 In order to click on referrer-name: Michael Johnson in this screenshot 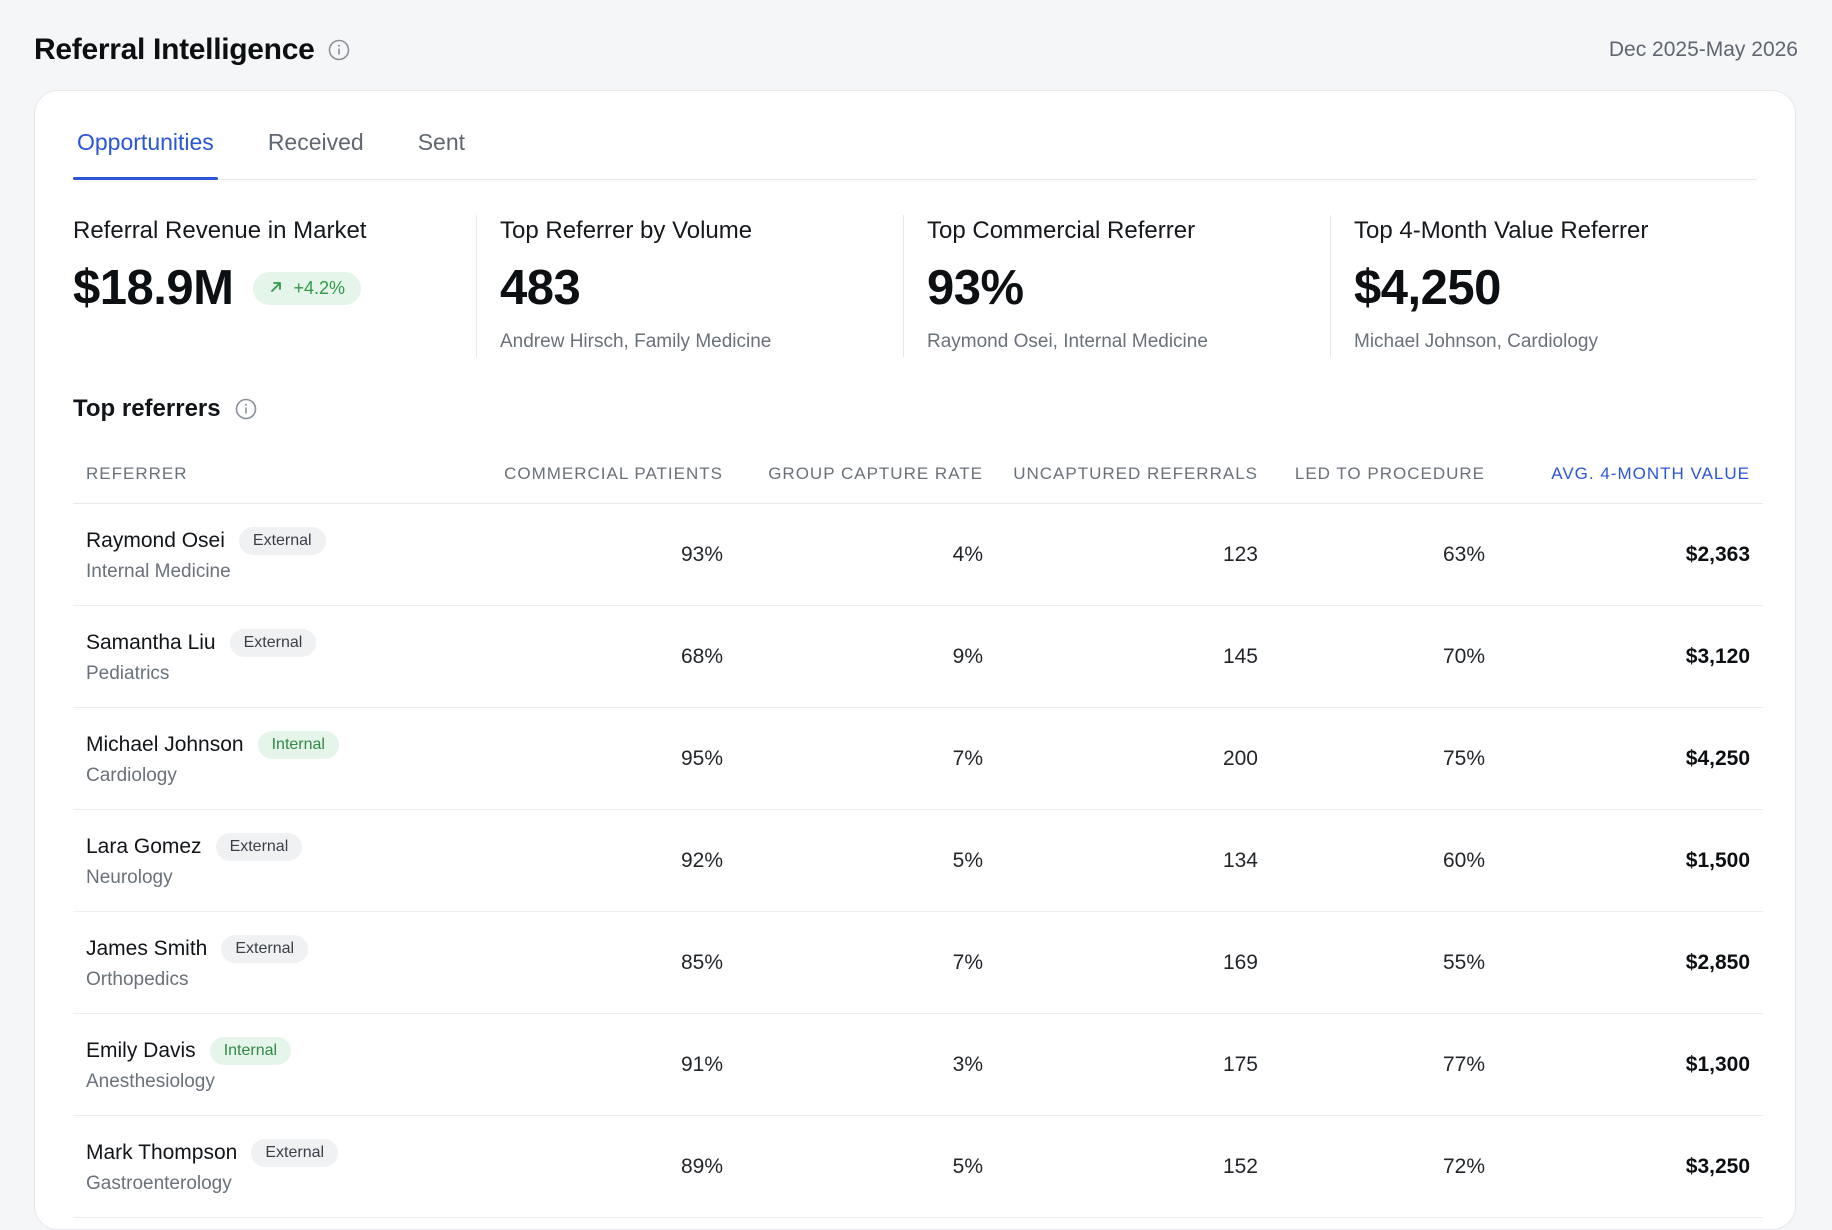, I will do `click(165, 744)`.